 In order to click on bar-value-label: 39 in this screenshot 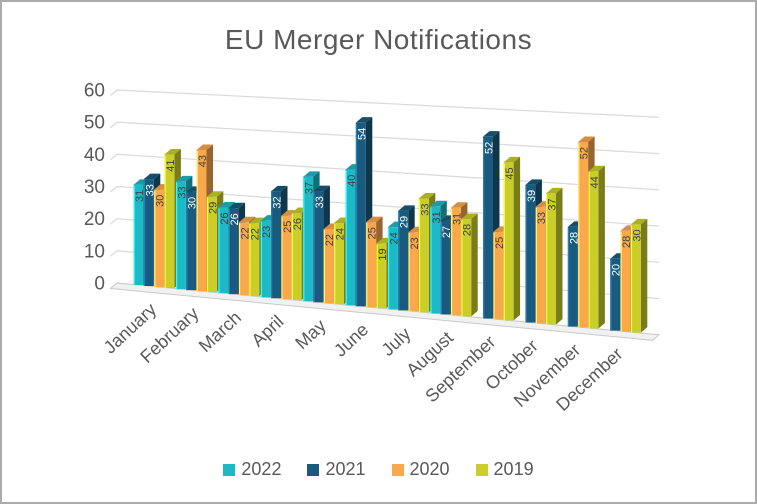, I will do `click(532, 196)`.